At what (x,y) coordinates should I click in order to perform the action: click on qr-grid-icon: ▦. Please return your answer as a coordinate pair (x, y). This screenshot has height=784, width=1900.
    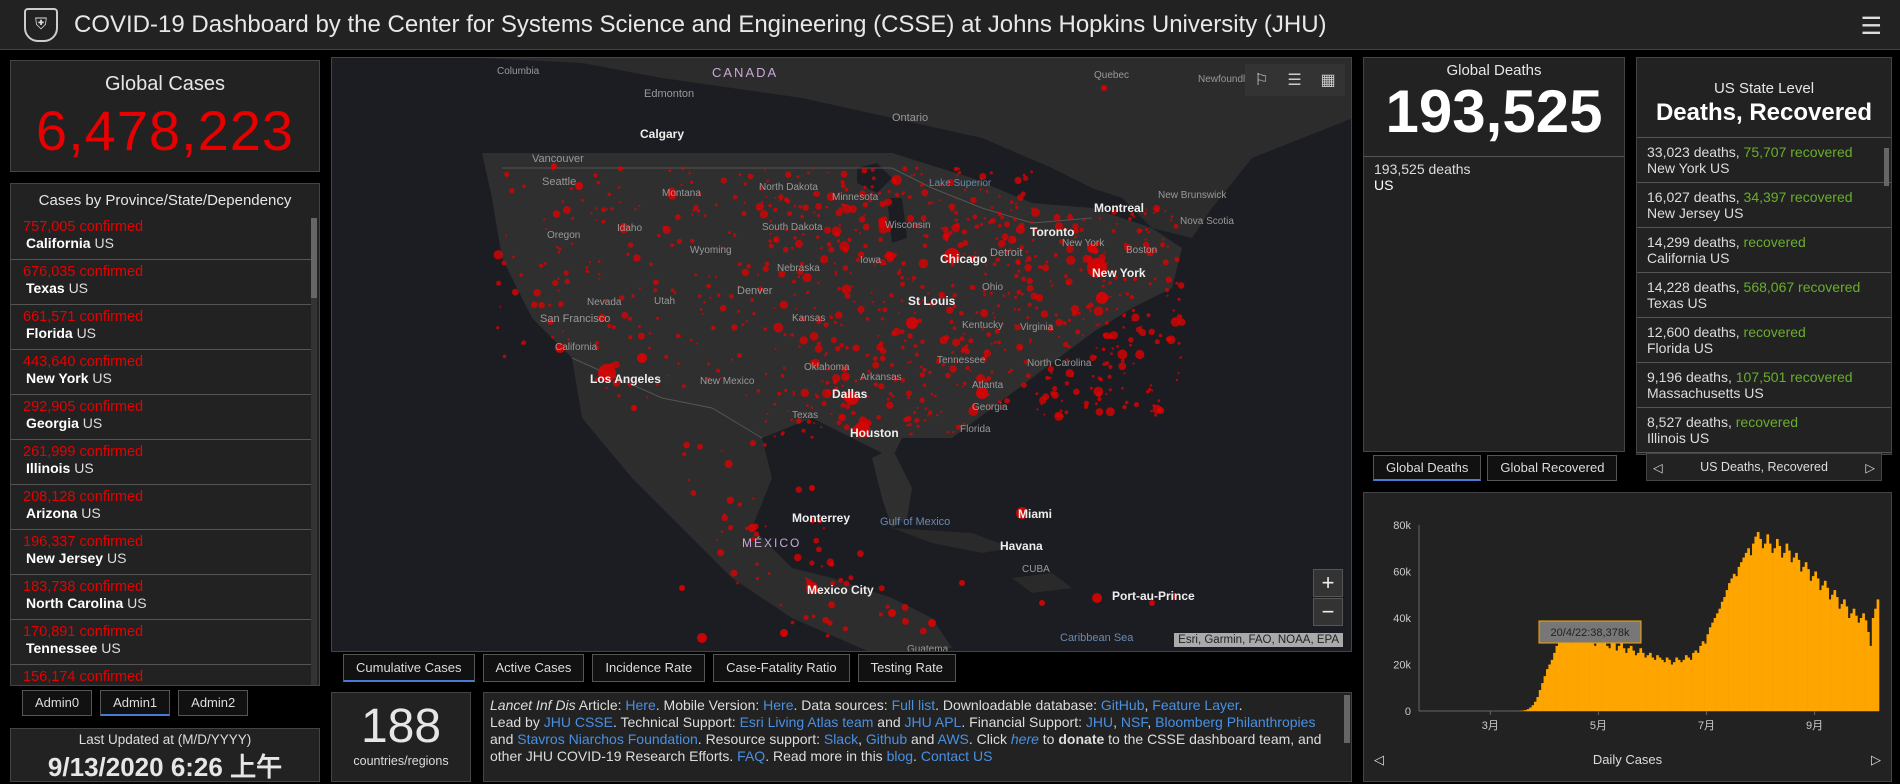
    Looking at the image, I should click on (1327, 80).